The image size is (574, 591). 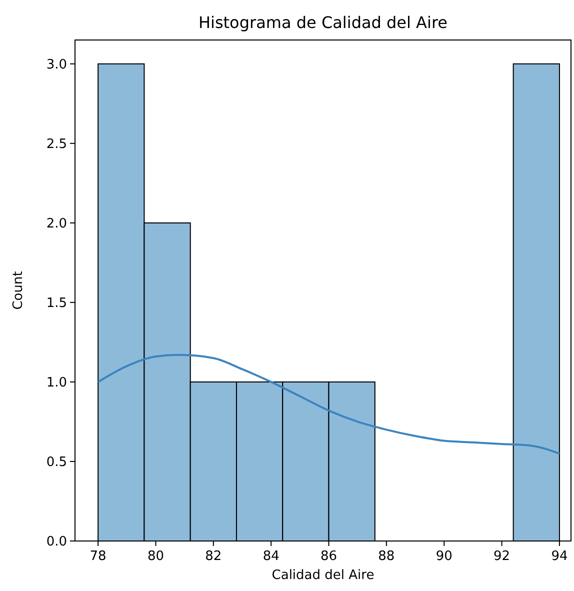 What do you see at coordinates (56, 462) in the screenshot?
I see `y-tick-label: 0.5` at bounding box center [56, 462].